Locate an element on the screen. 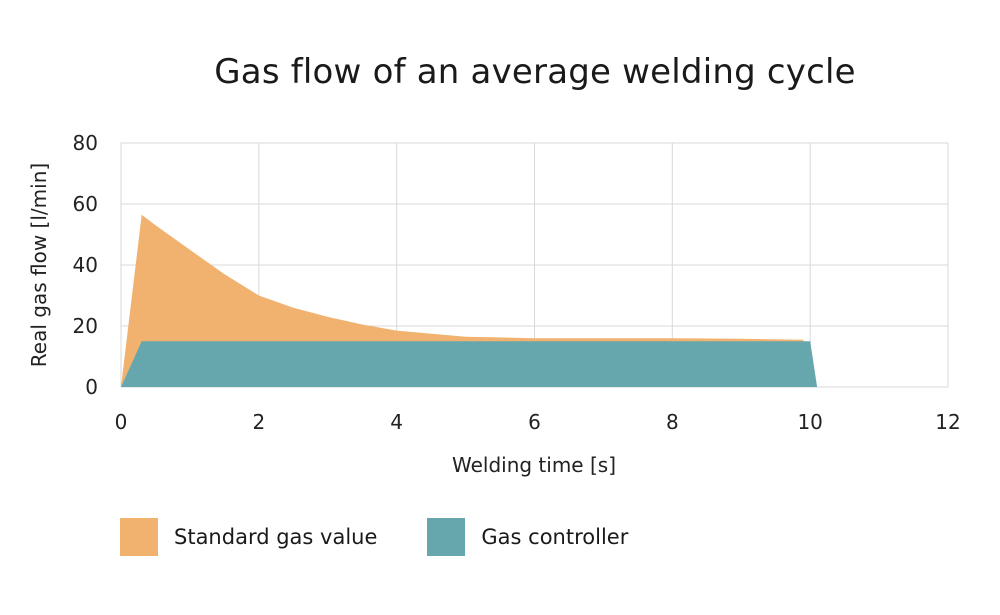 The image size is (1000, 615). legend-item-gas-controller: Gas controller is located at coordinates (527, 537).